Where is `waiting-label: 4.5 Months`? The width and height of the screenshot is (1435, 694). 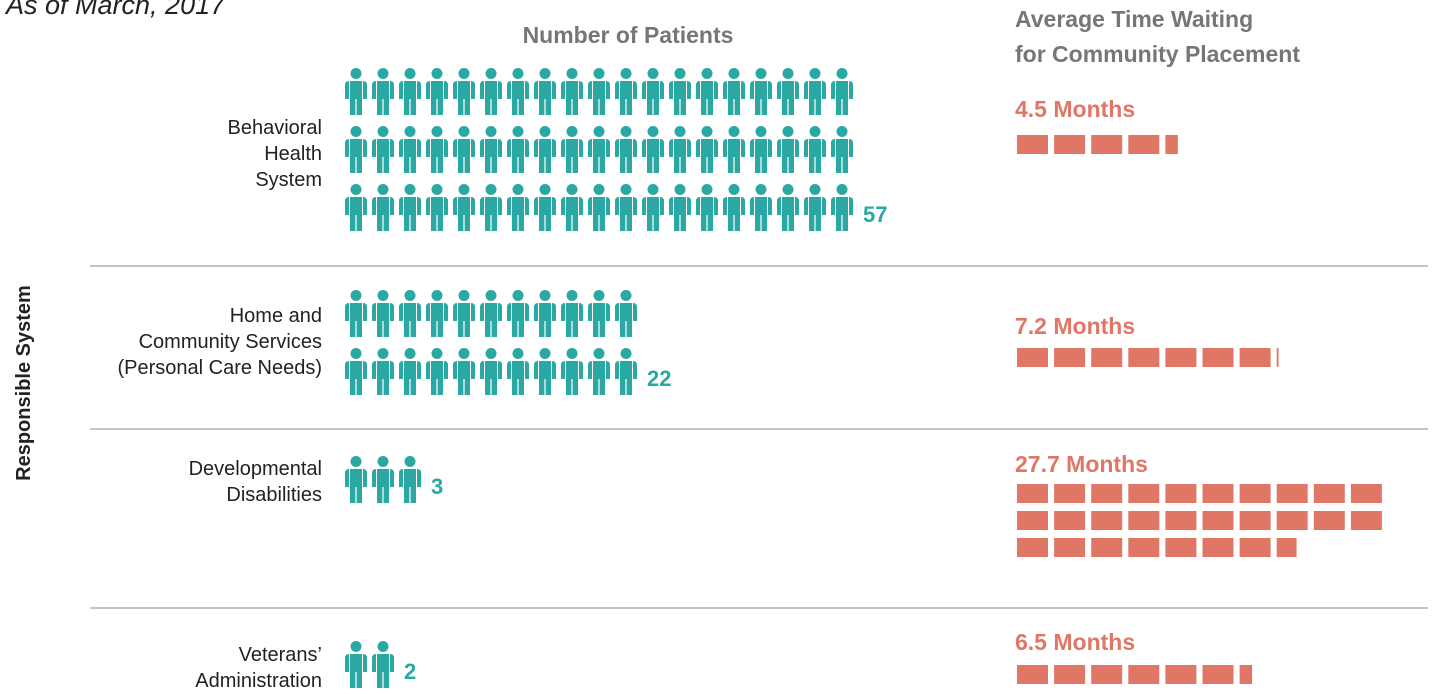 waiting-label: 4.5 Months is located at coordinates (1075, 109).